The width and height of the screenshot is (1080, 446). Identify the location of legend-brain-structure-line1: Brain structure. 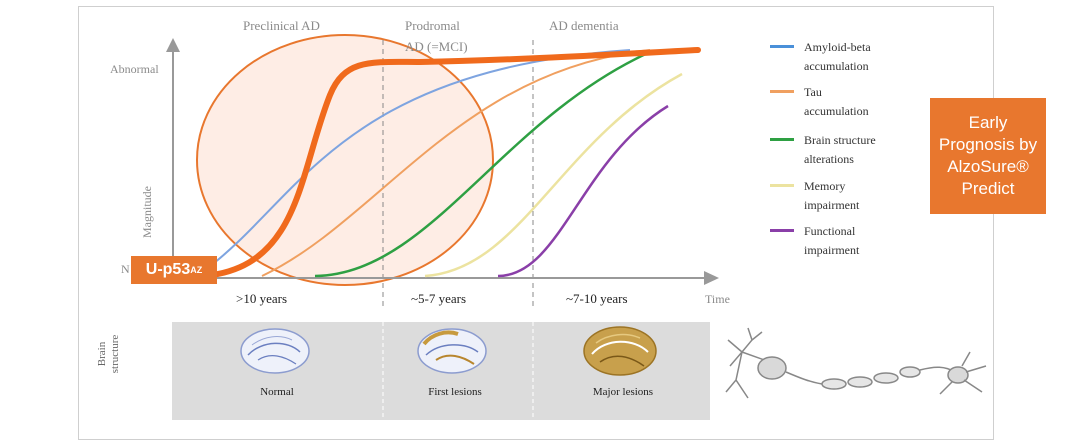
(840, 140).